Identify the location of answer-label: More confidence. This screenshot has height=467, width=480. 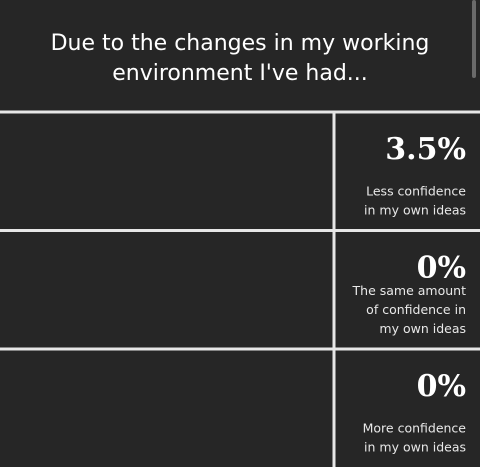
(415, 428).